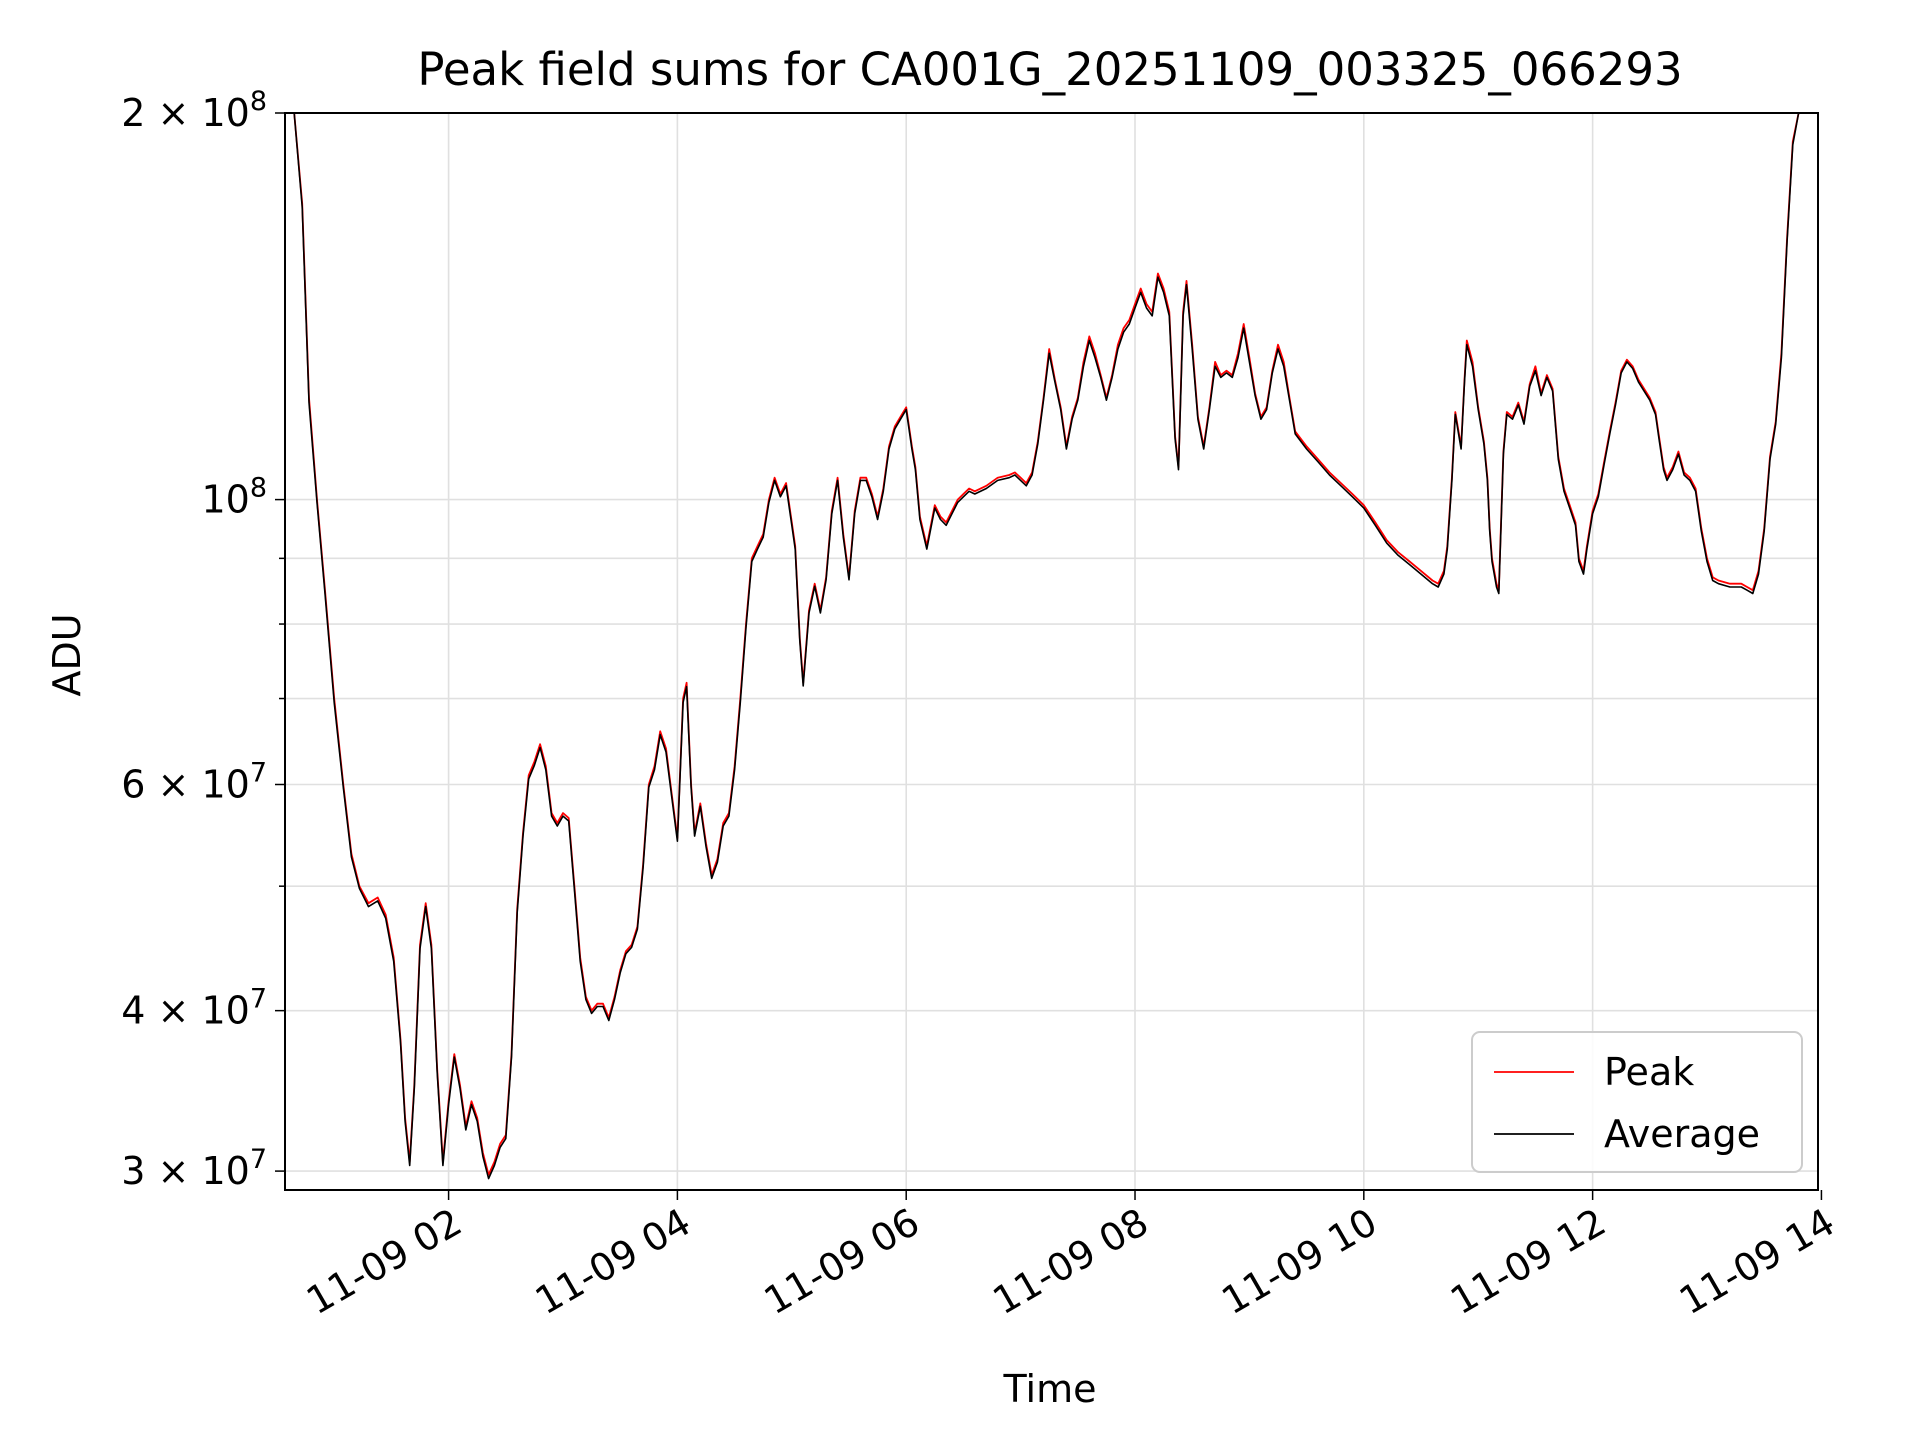 The height and width of the screenshot is (1444, 1920). I want to click on y-tick-label: 6 × 107, so click(194, 781).